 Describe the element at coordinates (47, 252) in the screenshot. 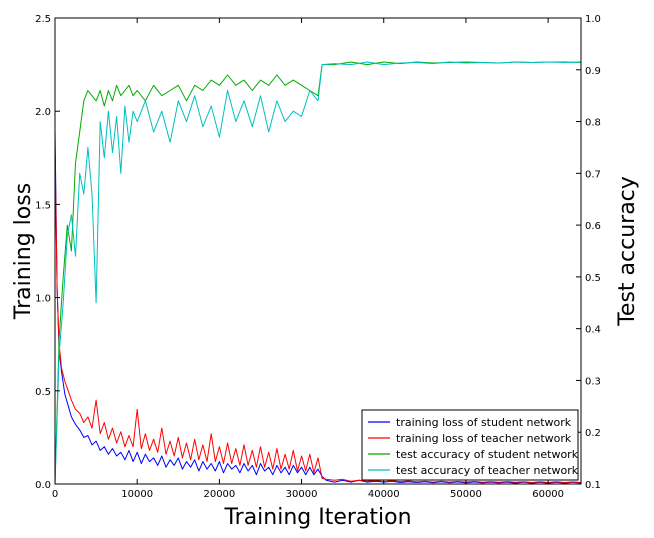

I see `left-y-axis-ticks: 0.0 0.5 1.0 1.5 2.0 2.5` at that location.